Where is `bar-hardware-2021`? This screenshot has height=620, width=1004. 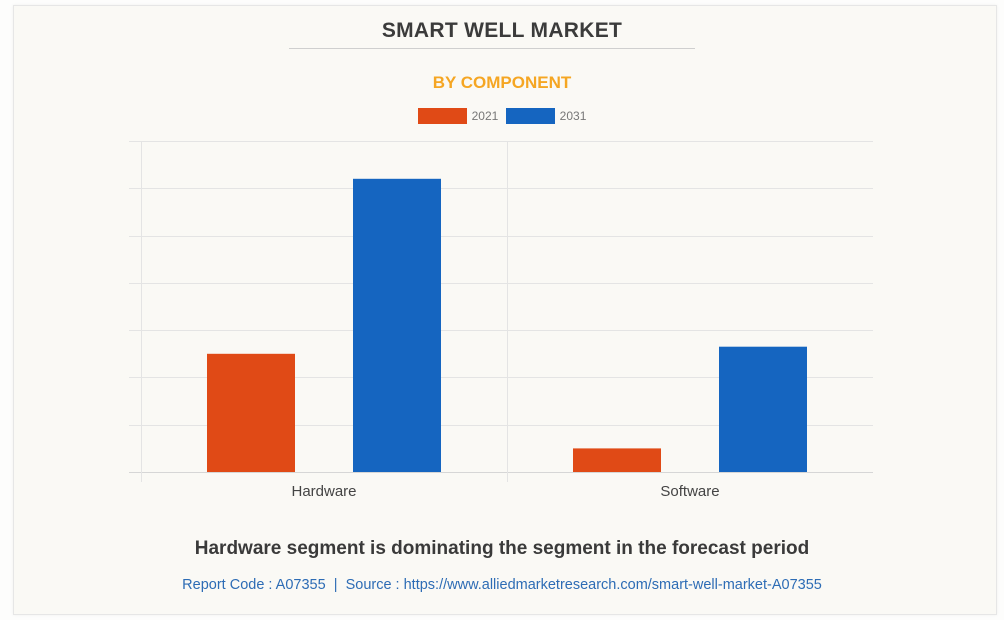 bar-hardware-2021 is located at coordinates (251, 412).